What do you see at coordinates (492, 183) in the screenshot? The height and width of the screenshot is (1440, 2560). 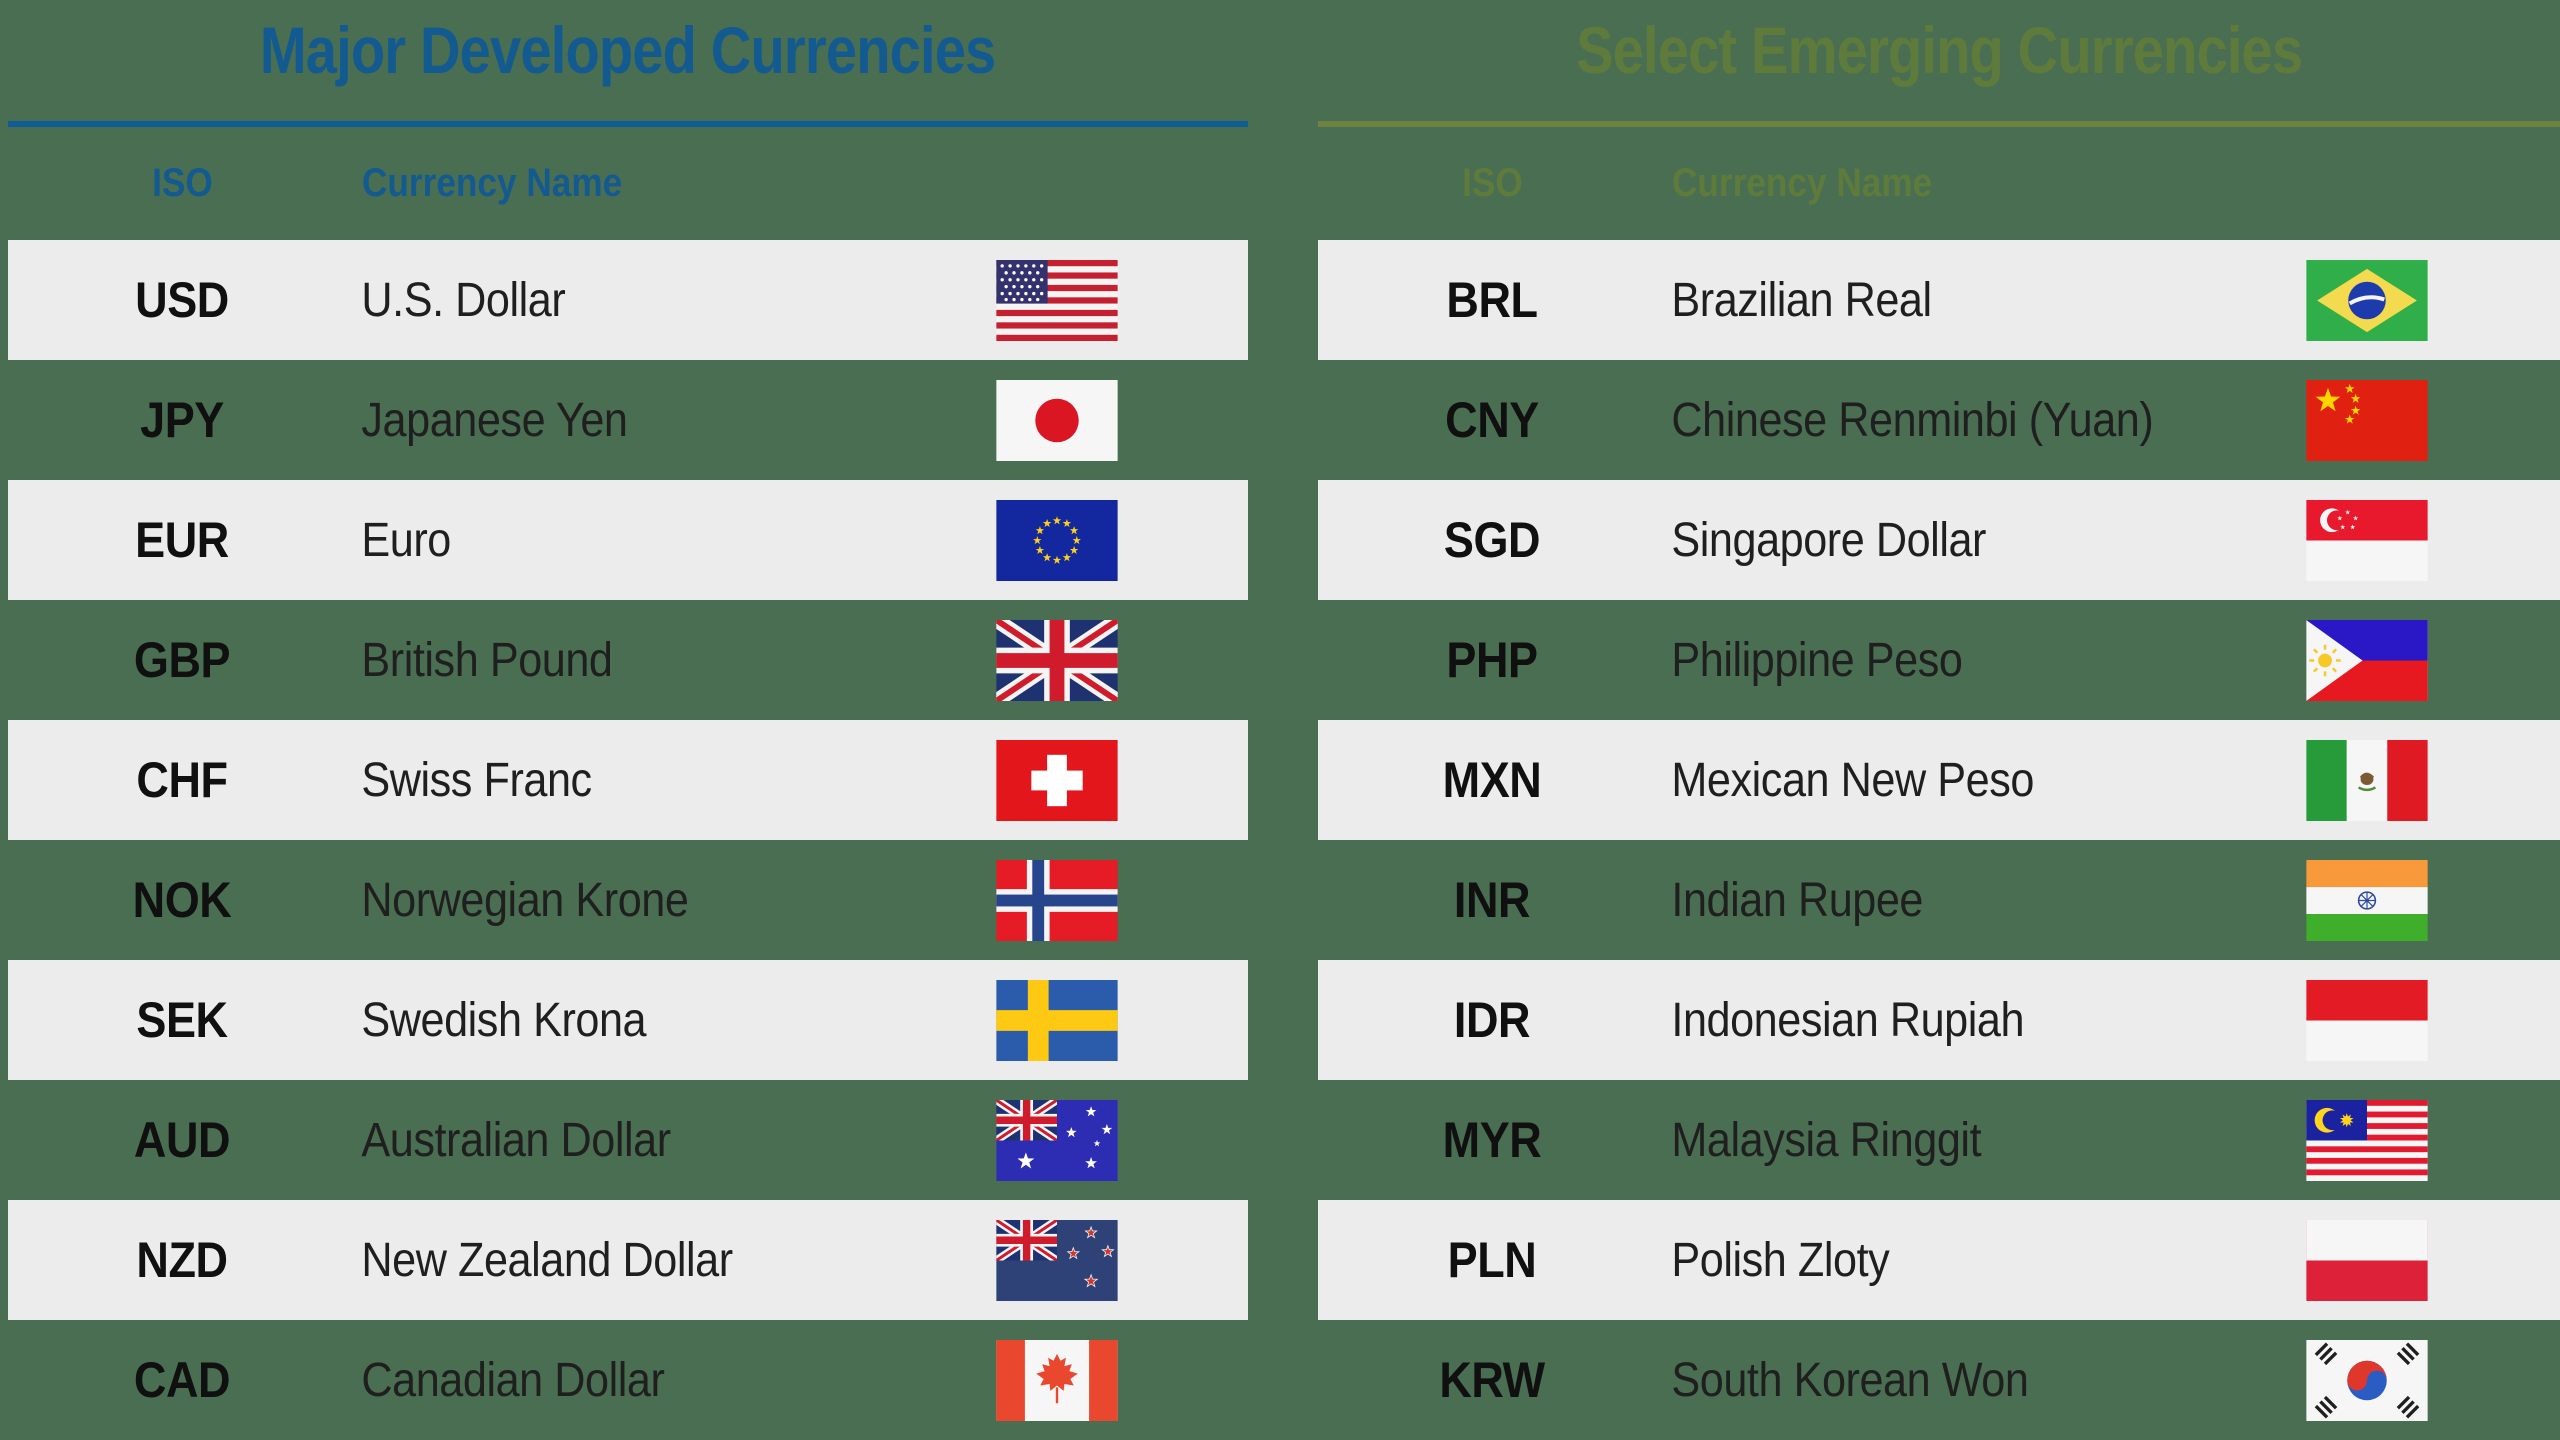 I see `developed-name-column-header: Currency Name` at bounding box center [492, 183].